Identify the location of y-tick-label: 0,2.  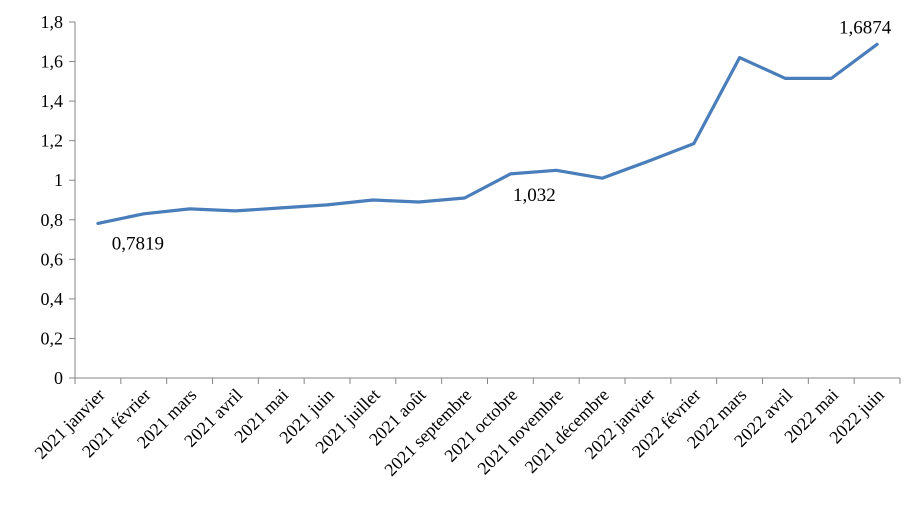
(52, 338).